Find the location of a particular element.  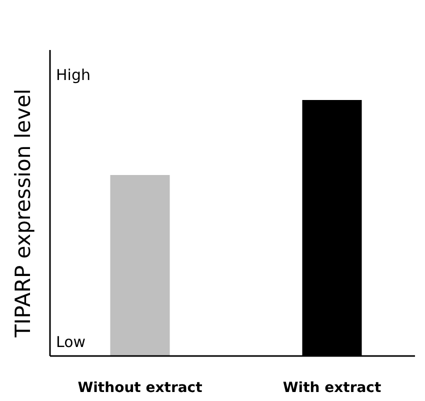

text: High is located at coordinates (73, 75).